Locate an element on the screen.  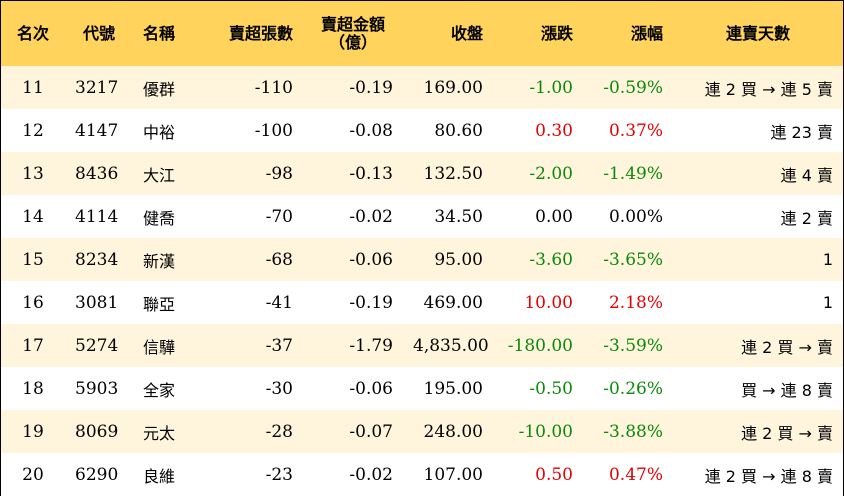
cell-streak: 連 23 賣 is located at coordinates (801, 132).